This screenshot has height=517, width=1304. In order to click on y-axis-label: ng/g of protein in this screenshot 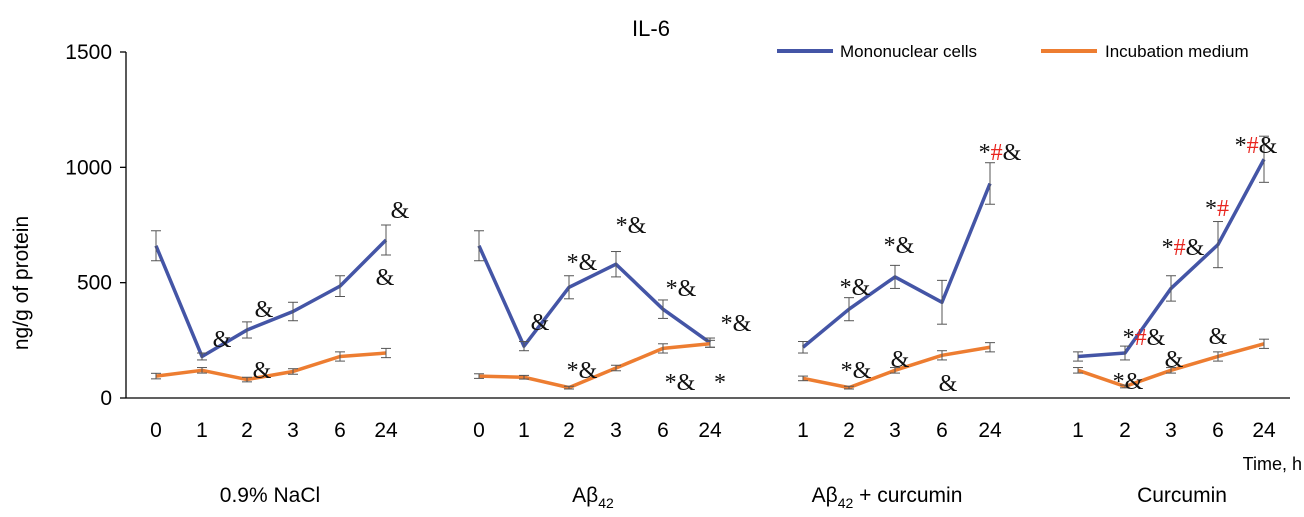, I will do `click(21, 283)`.